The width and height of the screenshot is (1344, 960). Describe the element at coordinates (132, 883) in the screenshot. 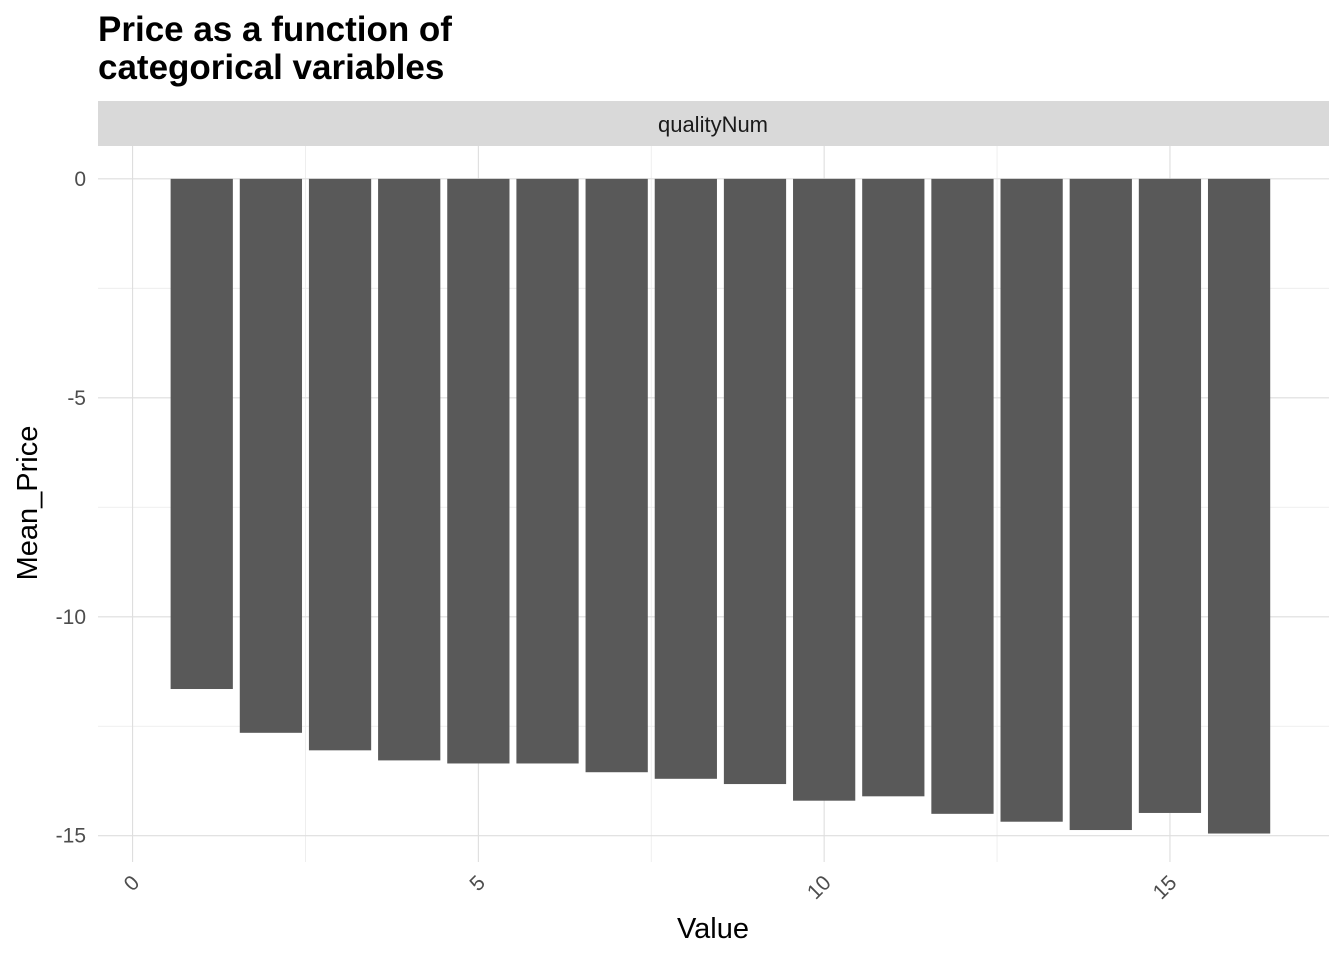

I see `x-tick-label: 0` at that location.